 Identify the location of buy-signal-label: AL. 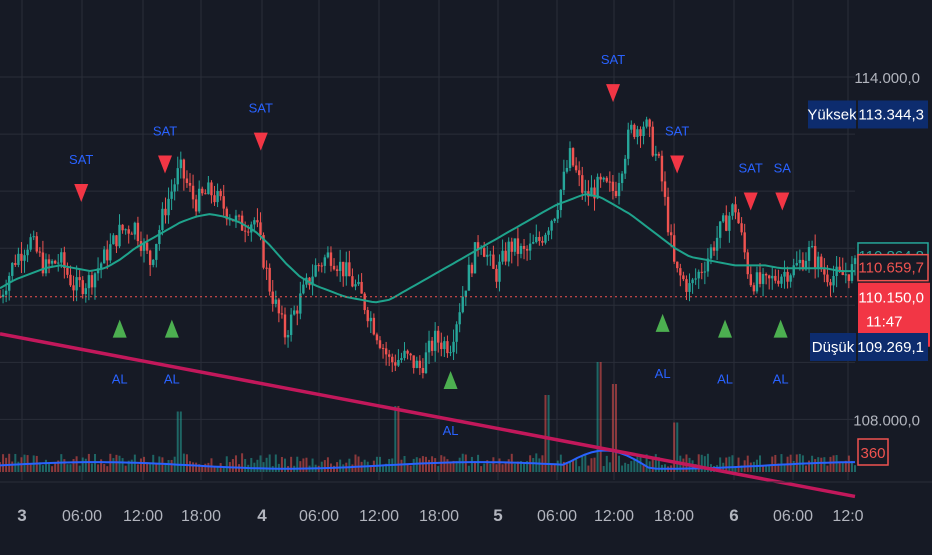
(120, 379).